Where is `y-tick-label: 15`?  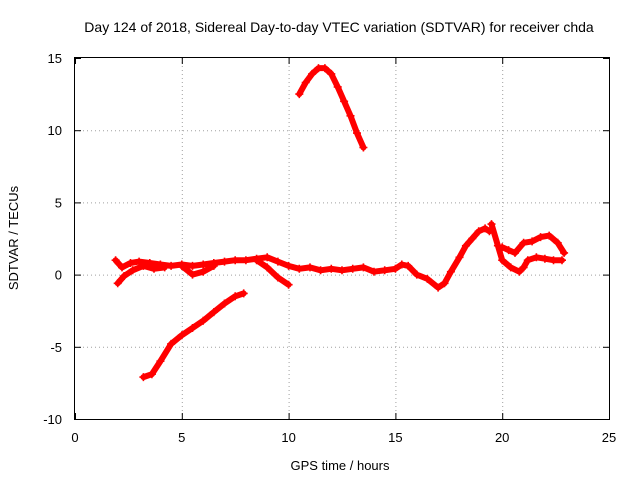
y-tick-label: 15 is located at coordinates (55, 58).